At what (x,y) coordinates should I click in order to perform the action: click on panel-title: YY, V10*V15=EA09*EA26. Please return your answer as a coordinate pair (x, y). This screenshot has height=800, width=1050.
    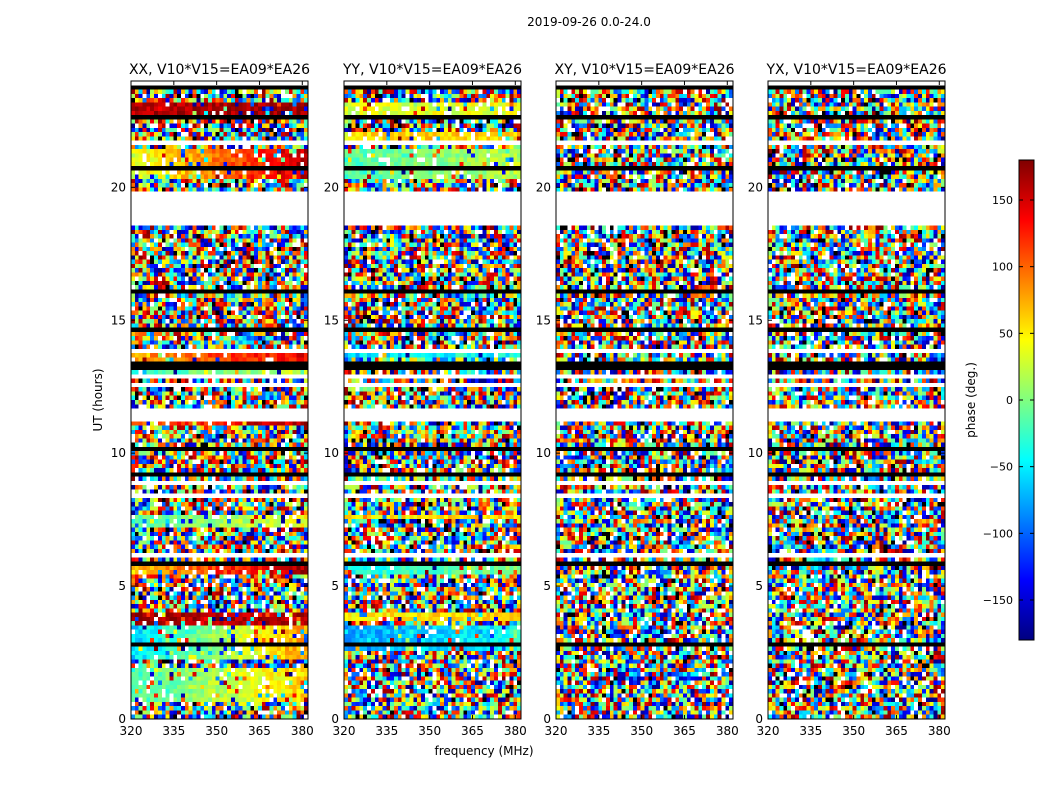
    Looking at the image, I should click on (432, 70).